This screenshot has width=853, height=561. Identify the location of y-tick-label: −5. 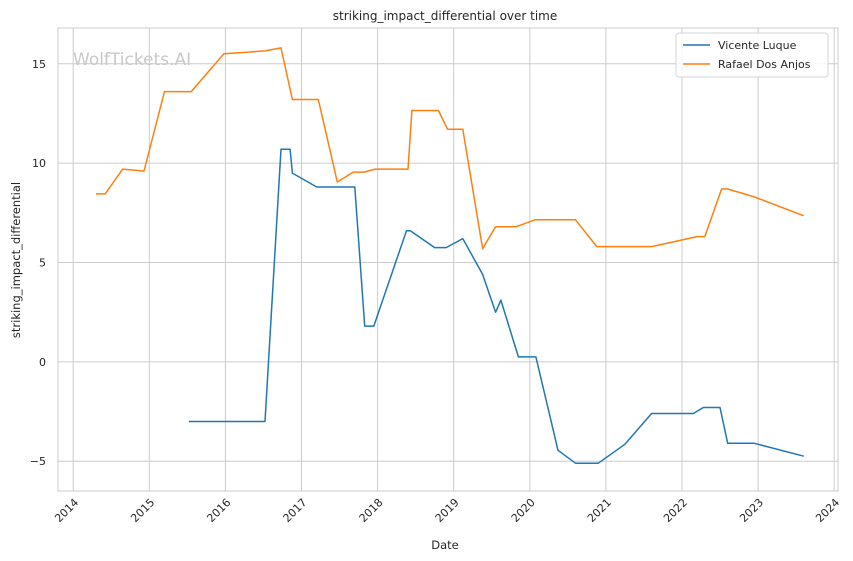
(38, 461).